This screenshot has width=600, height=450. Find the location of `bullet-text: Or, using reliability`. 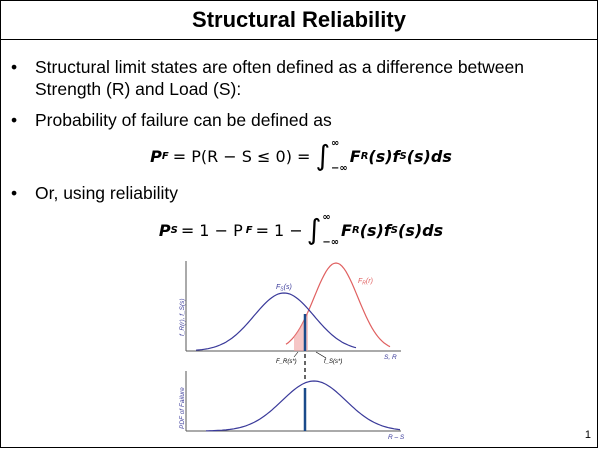

bullet-text: Or, using reliability is located at coordinates (106, 193).